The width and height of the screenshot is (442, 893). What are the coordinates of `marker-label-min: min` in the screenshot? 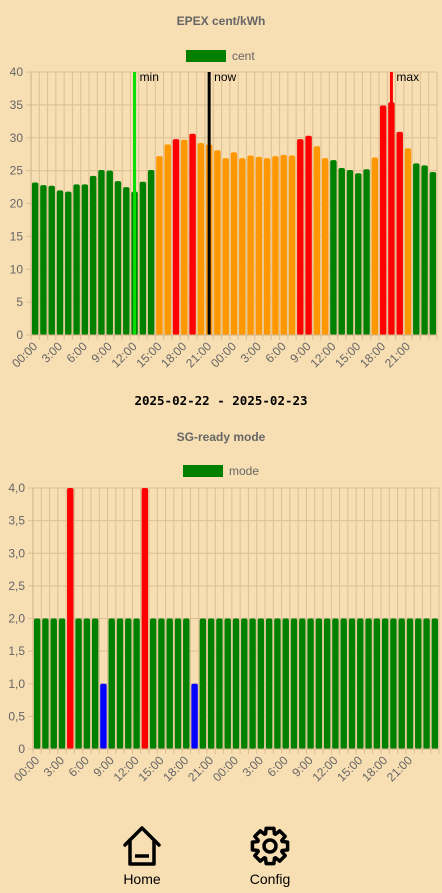 It's located at (149, 77).